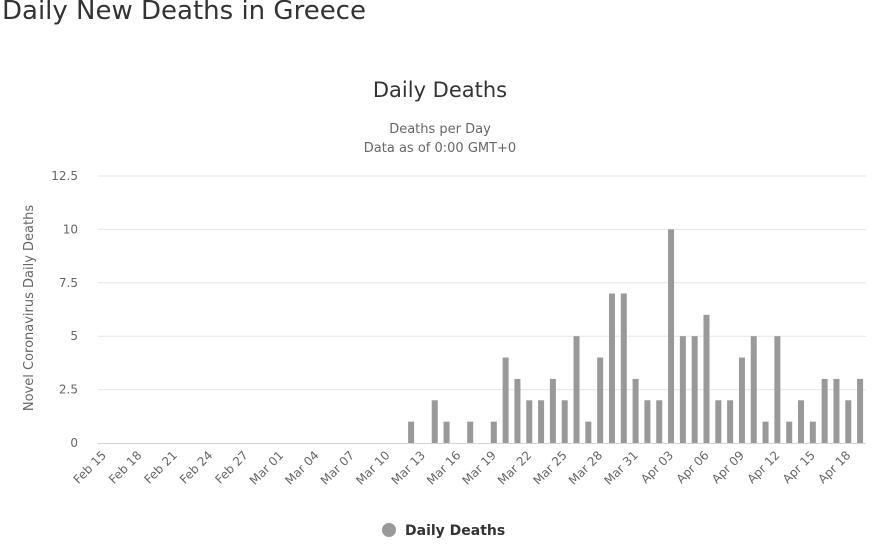  I want to click on x-tick-label: Mar 19, so click(479, 467).